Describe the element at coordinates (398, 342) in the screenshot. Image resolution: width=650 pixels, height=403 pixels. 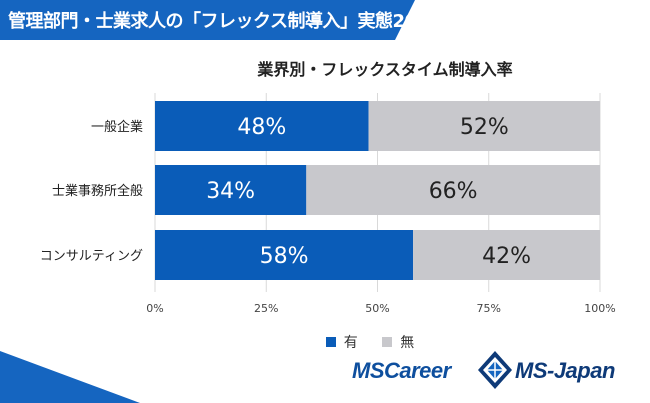
I see `legend-item-no: 無` at that location.